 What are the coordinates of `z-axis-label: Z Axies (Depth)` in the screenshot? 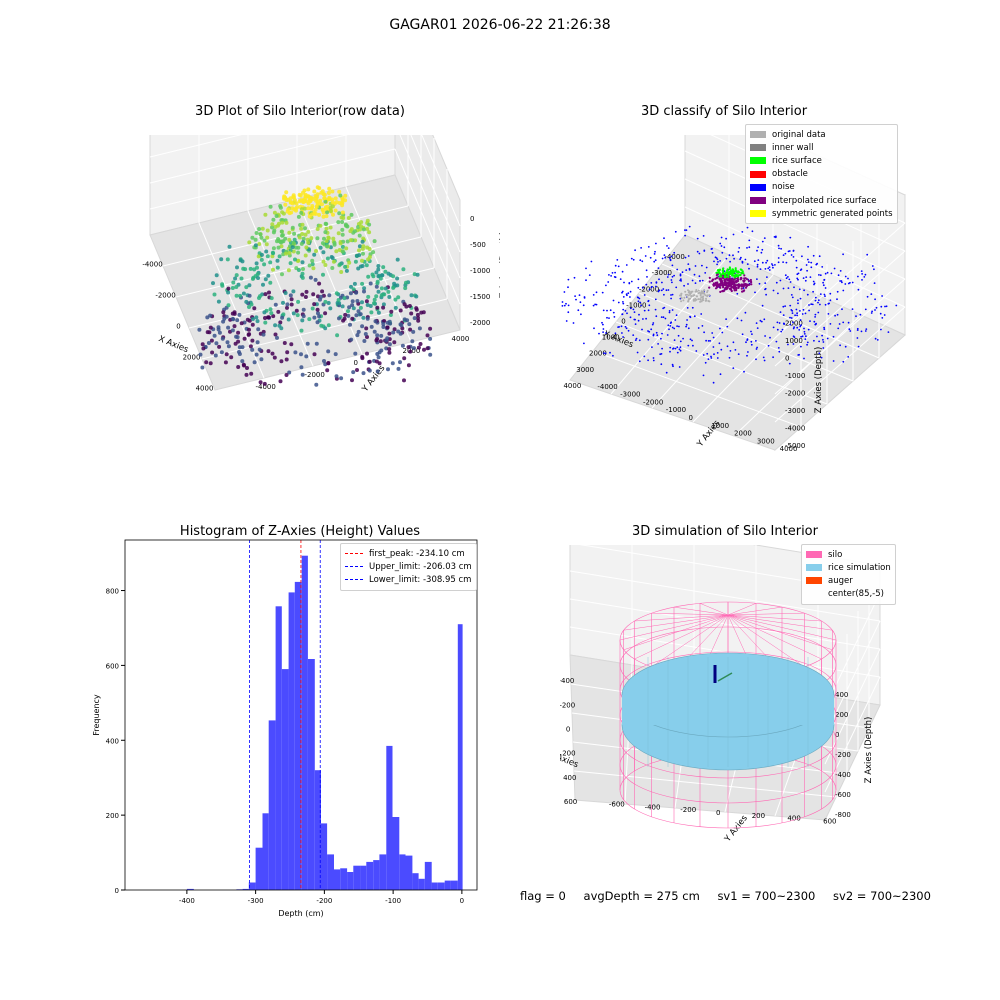 It's located at (869, 750).